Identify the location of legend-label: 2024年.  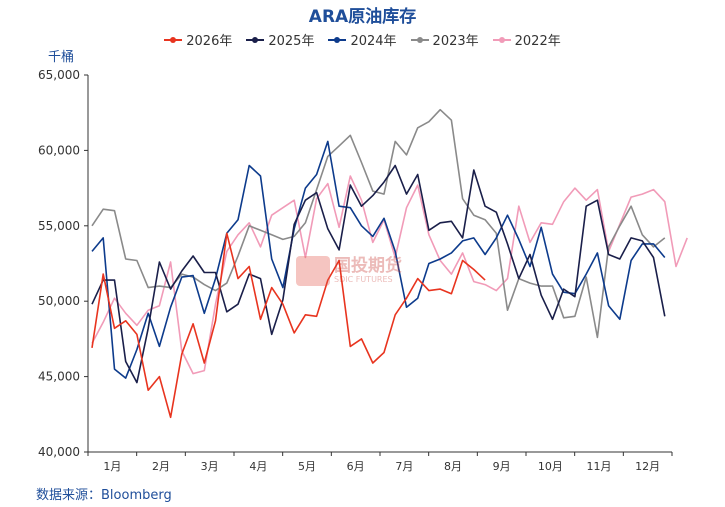
(373, 41).